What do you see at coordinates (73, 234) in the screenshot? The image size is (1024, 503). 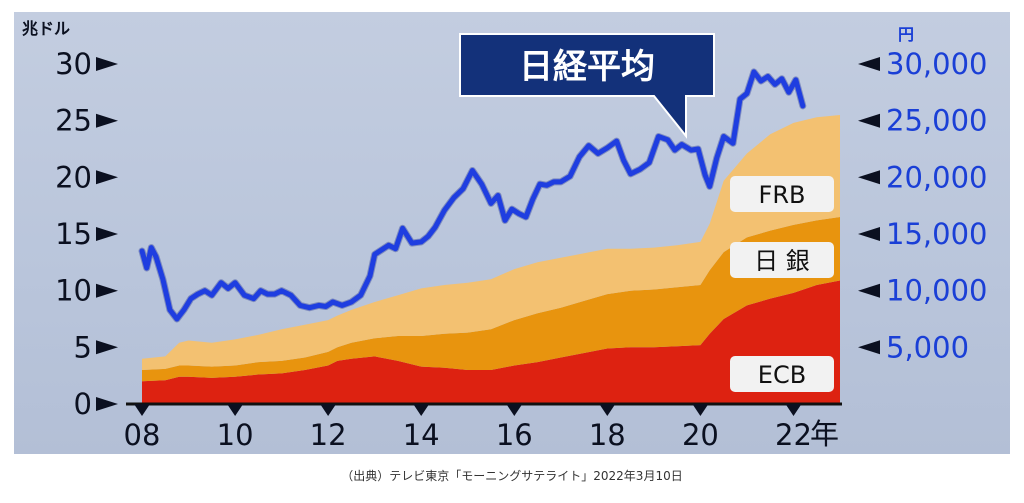 I see `left-tick-label: 15` at bounding box center [73, 234].